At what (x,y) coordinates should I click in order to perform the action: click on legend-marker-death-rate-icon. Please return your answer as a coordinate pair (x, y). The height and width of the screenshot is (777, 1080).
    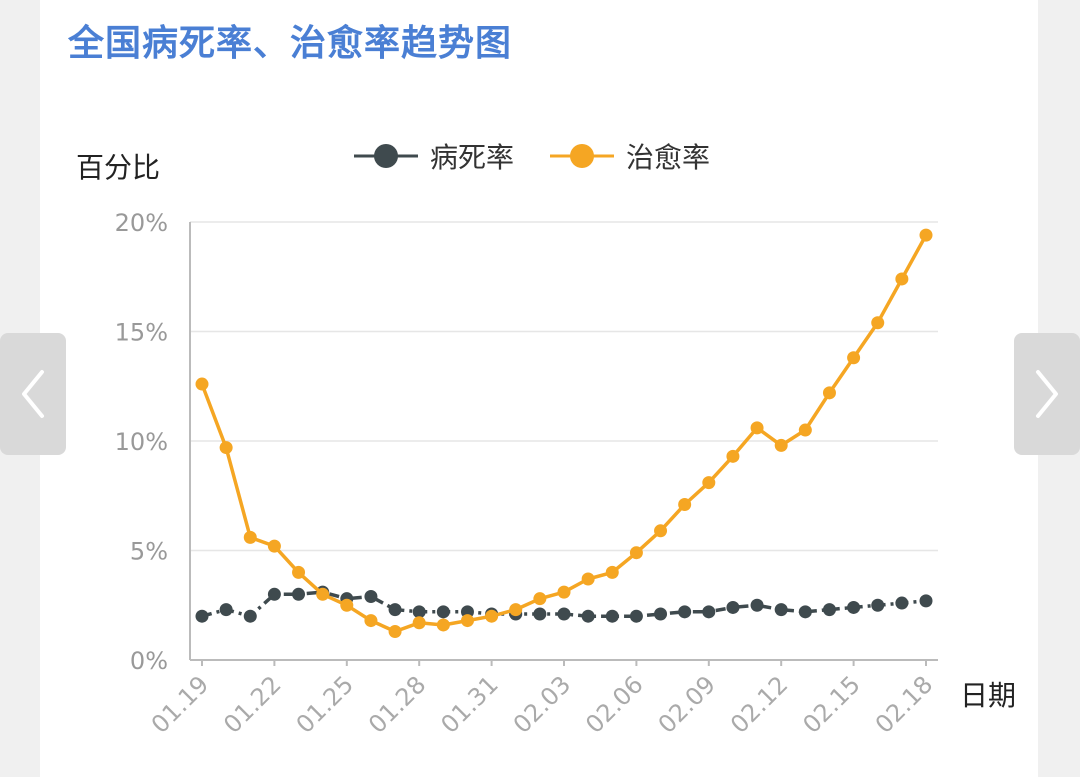
    Looking at the image, I should click on (386, 156).